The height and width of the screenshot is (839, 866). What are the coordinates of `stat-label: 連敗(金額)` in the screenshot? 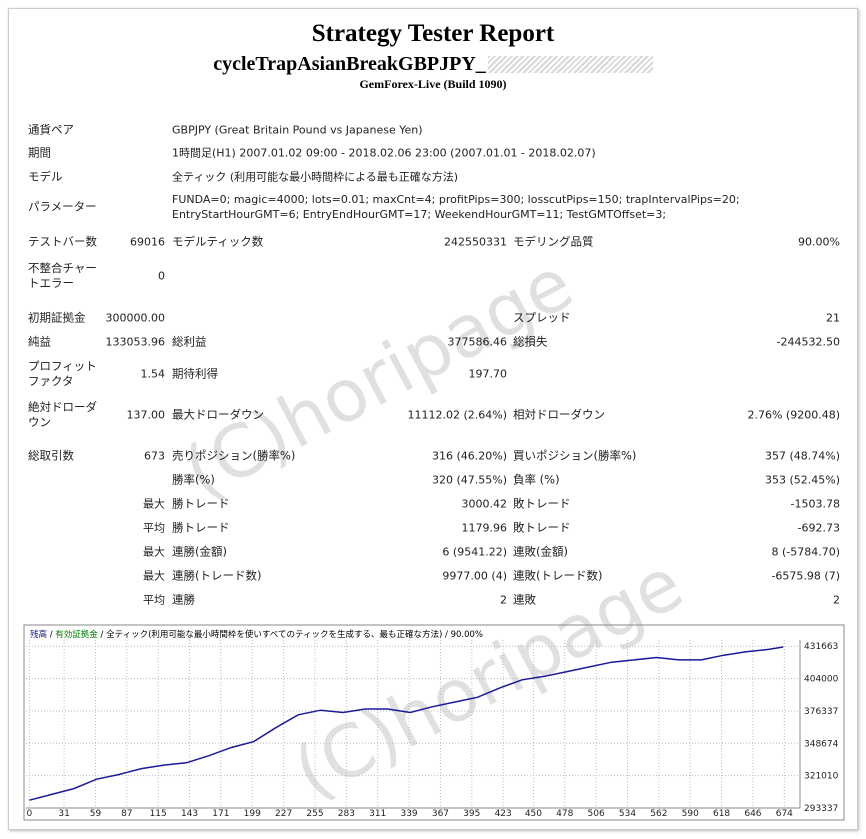 It's located at (540, 551).